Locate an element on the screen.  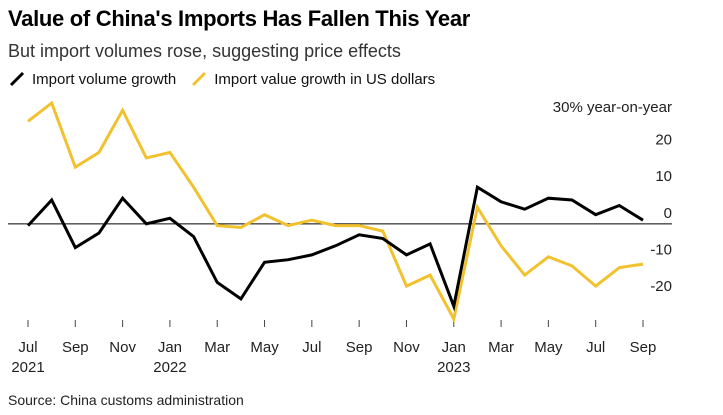
y-axis-ticks: 20 10 0 -10 -20 is located at coordinates (661, 213).